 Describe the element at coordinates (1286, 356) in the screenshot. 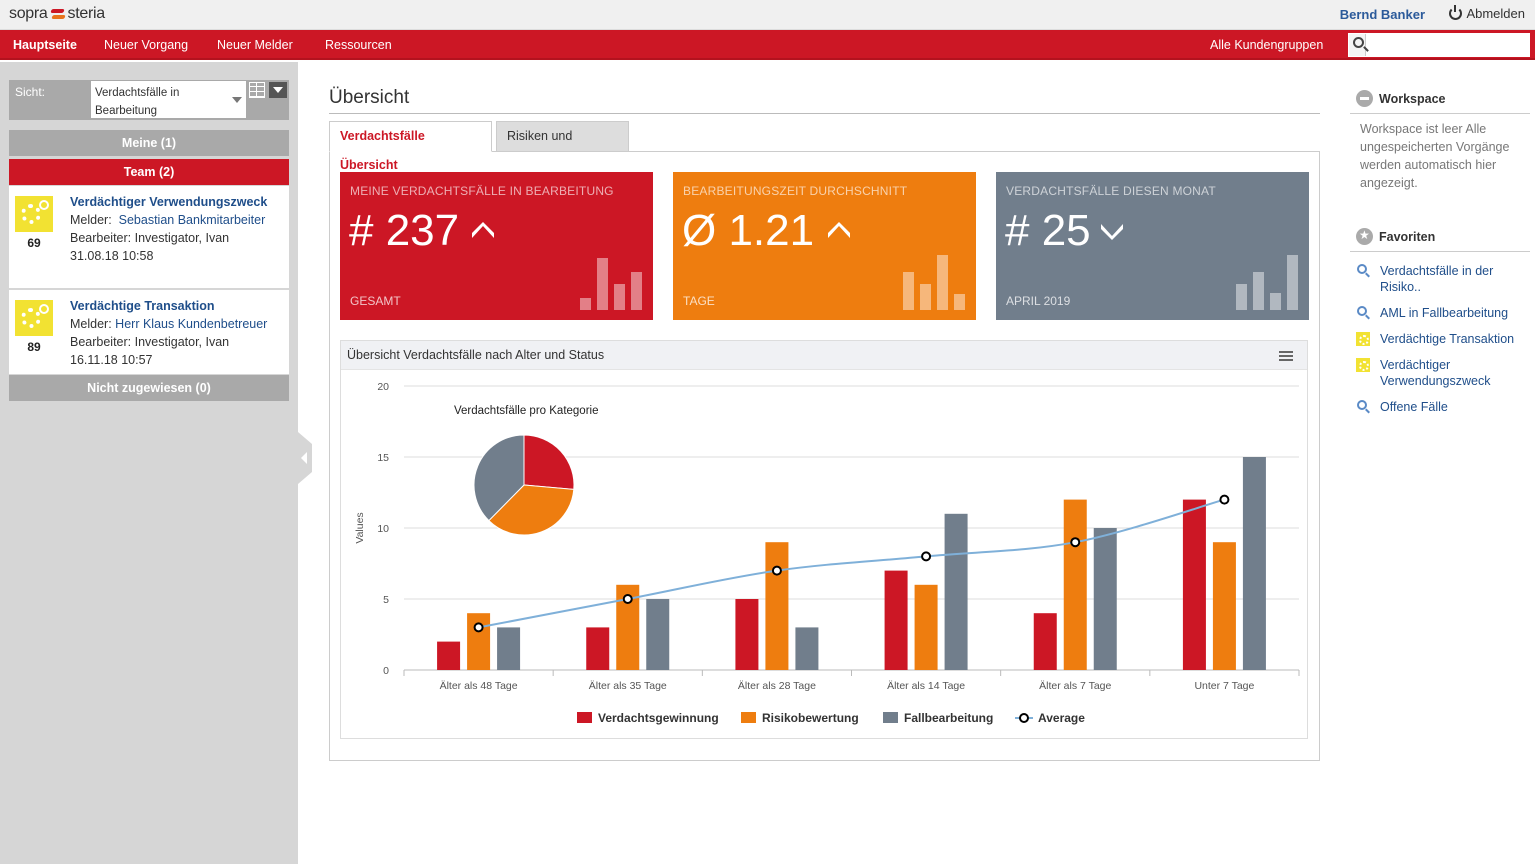

I see `hamburger-menu-icon` at that location.